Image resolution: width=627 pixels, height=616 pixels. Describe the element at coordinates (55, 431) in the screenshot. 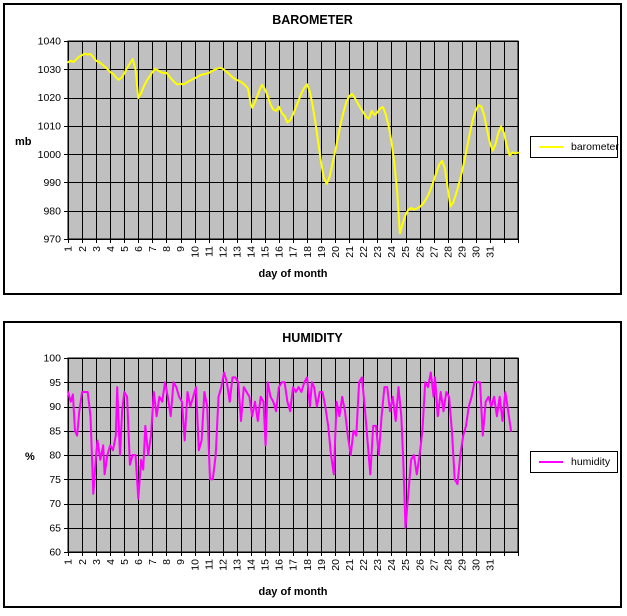

I see `svg-text: 85` at that location.